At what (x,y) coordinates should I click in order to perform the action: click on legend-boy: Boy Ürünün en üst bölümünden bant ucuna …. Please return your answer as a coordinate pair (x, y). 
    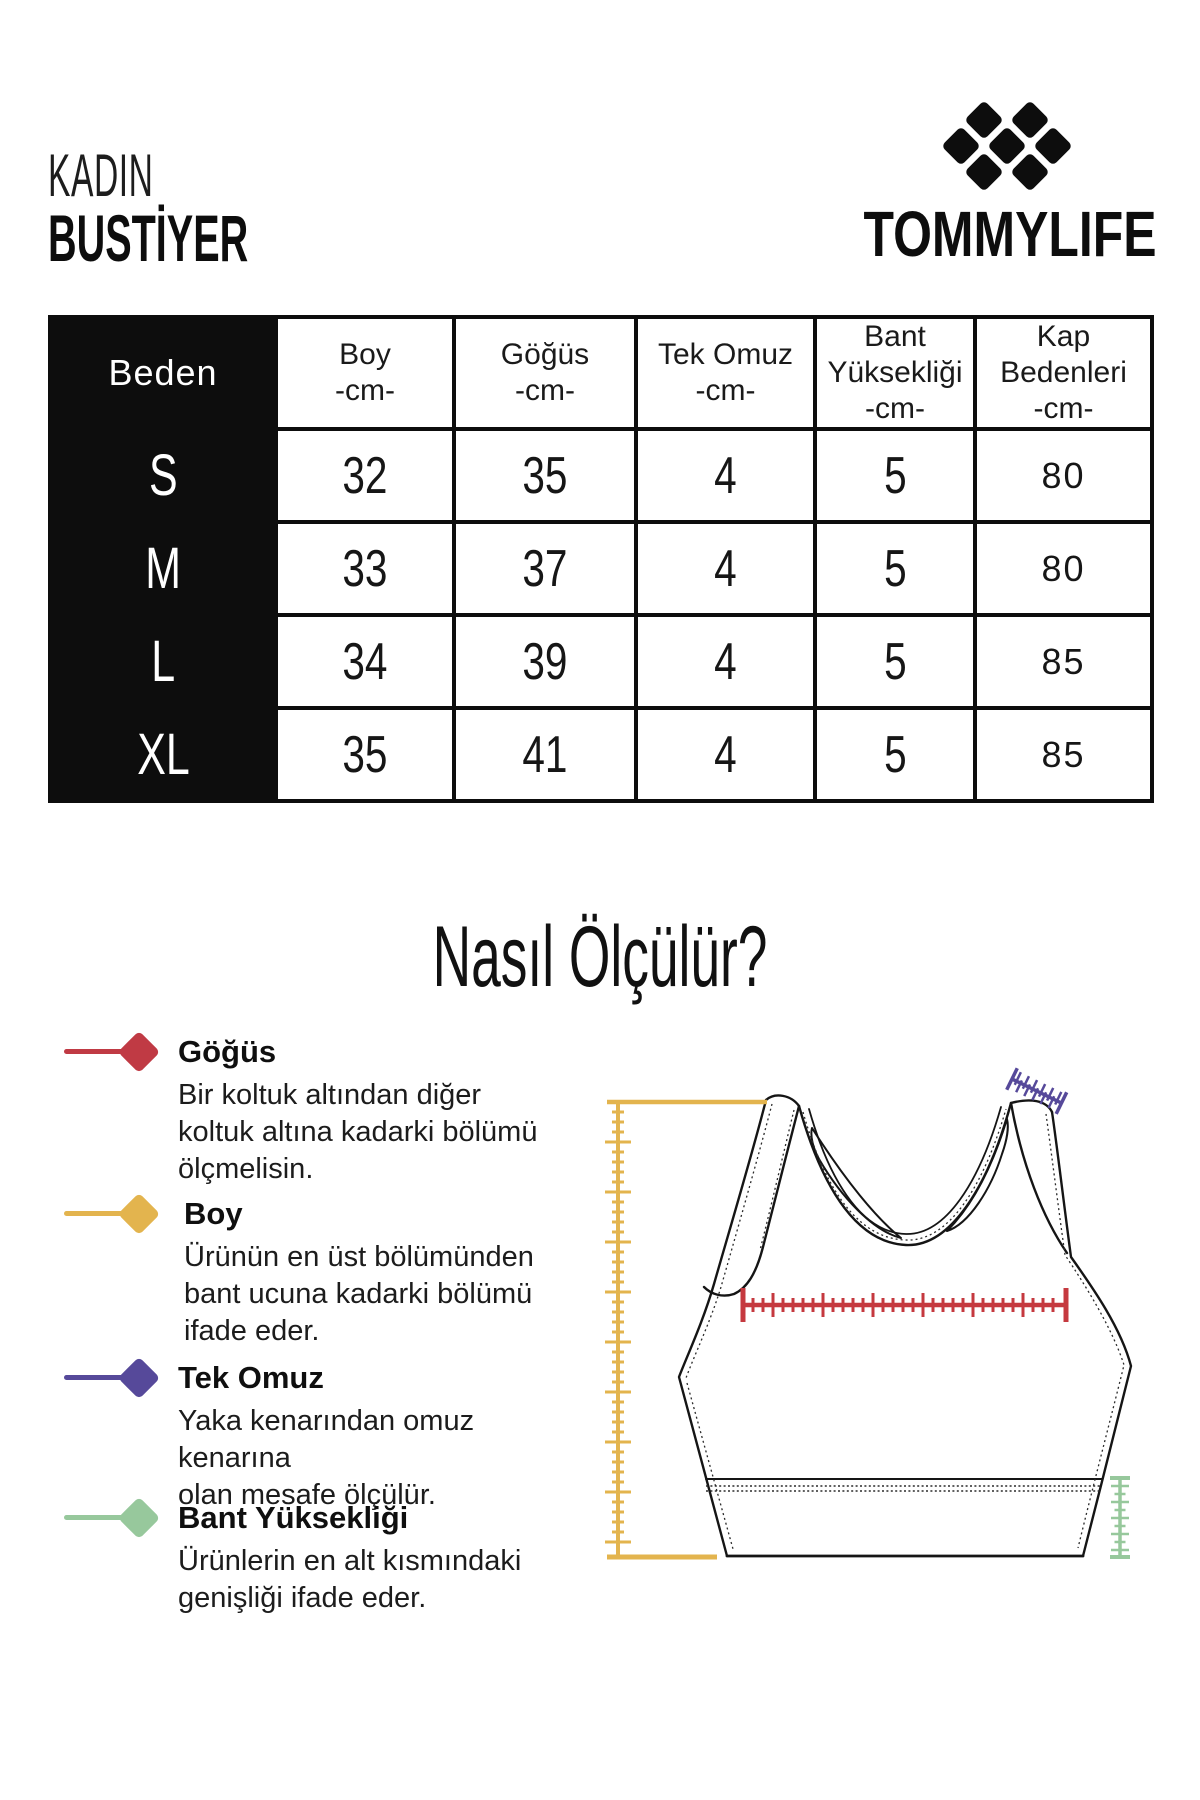
    Looking at the image, I should click on (320, 1271).